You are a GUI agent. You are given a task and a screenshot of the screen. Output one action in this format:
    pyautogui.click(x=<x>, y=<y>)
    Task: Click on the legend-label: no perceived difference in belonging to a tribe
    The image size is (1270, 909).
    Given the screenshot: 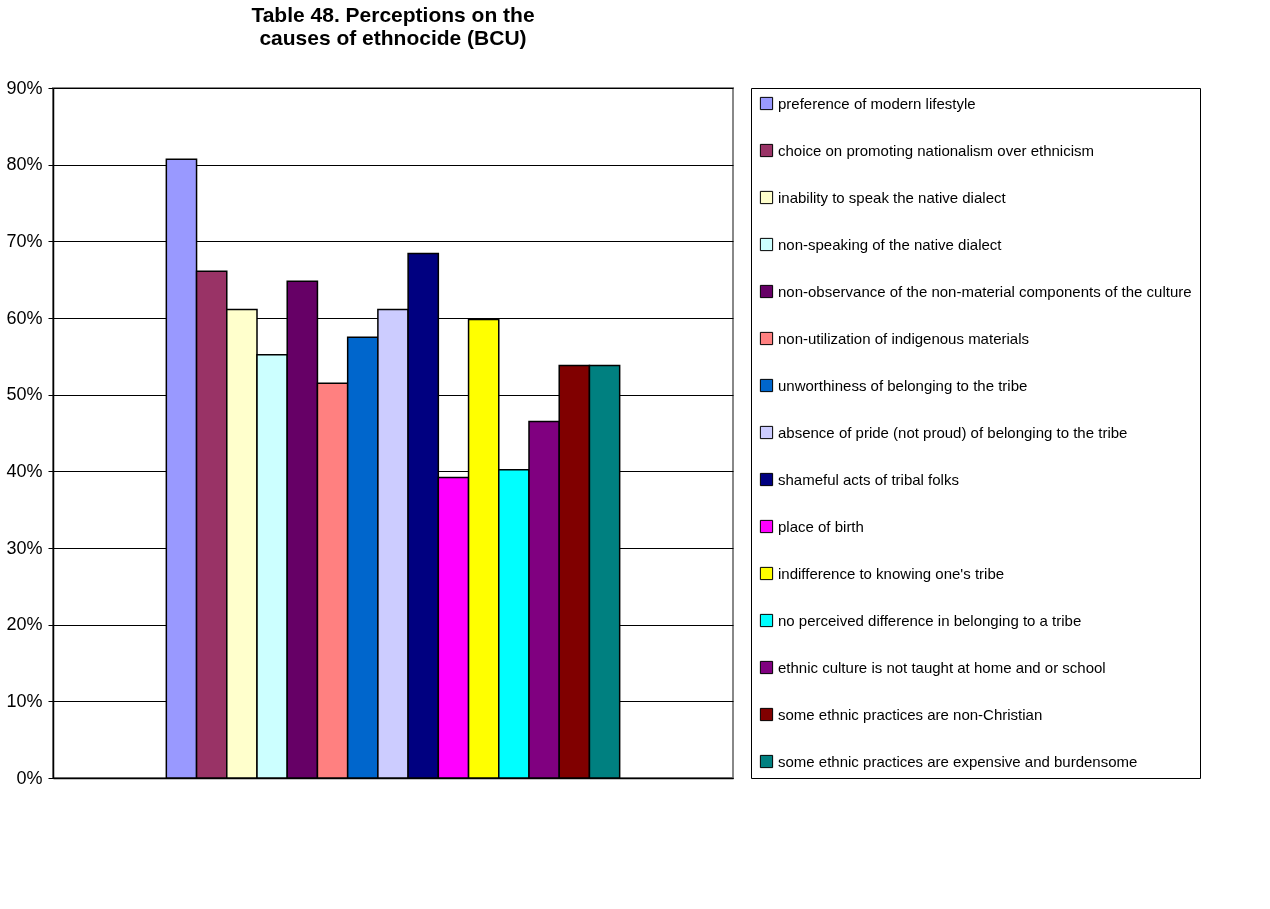 What is the action you would take?
    pyautogui.click(x=930, y=620)
    